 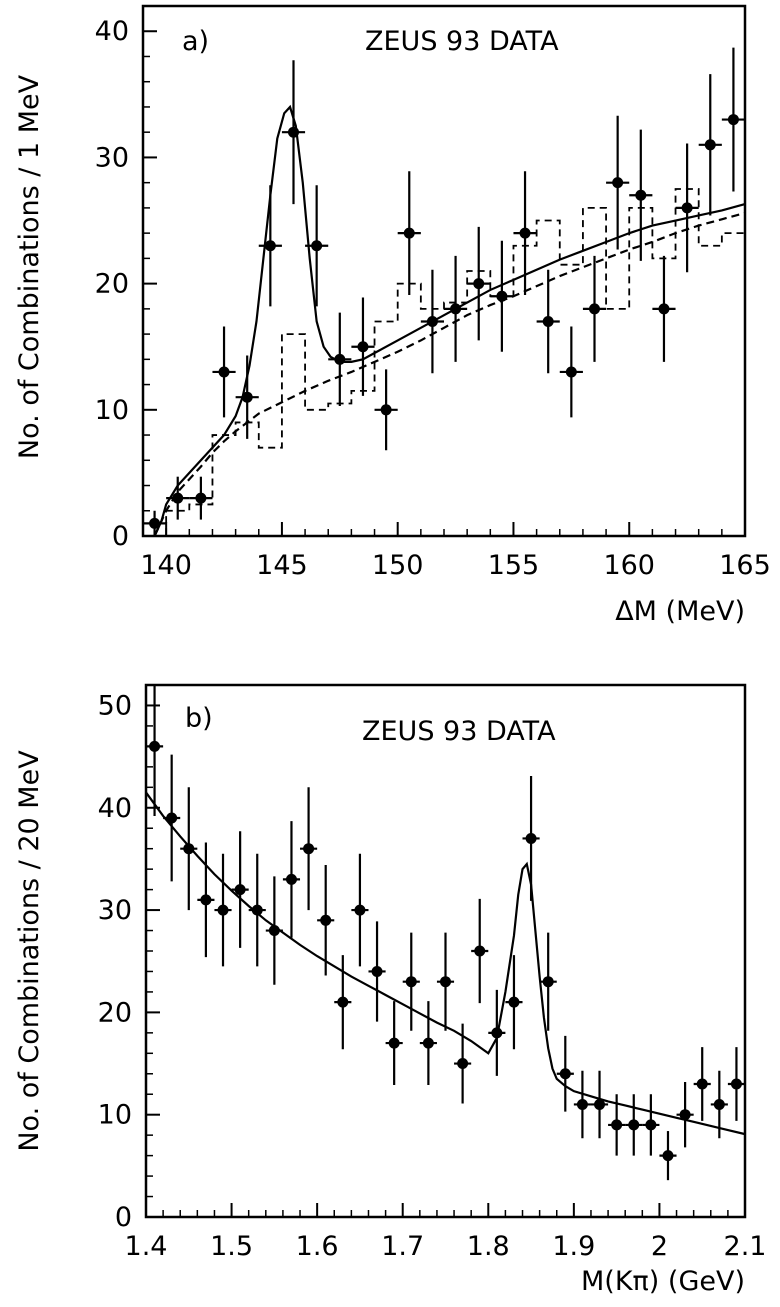 What do you see at coordinates (745, 1246) in the screenshot?
I see `x-tick-label: 2.1` at bounding box center [745, 1246].